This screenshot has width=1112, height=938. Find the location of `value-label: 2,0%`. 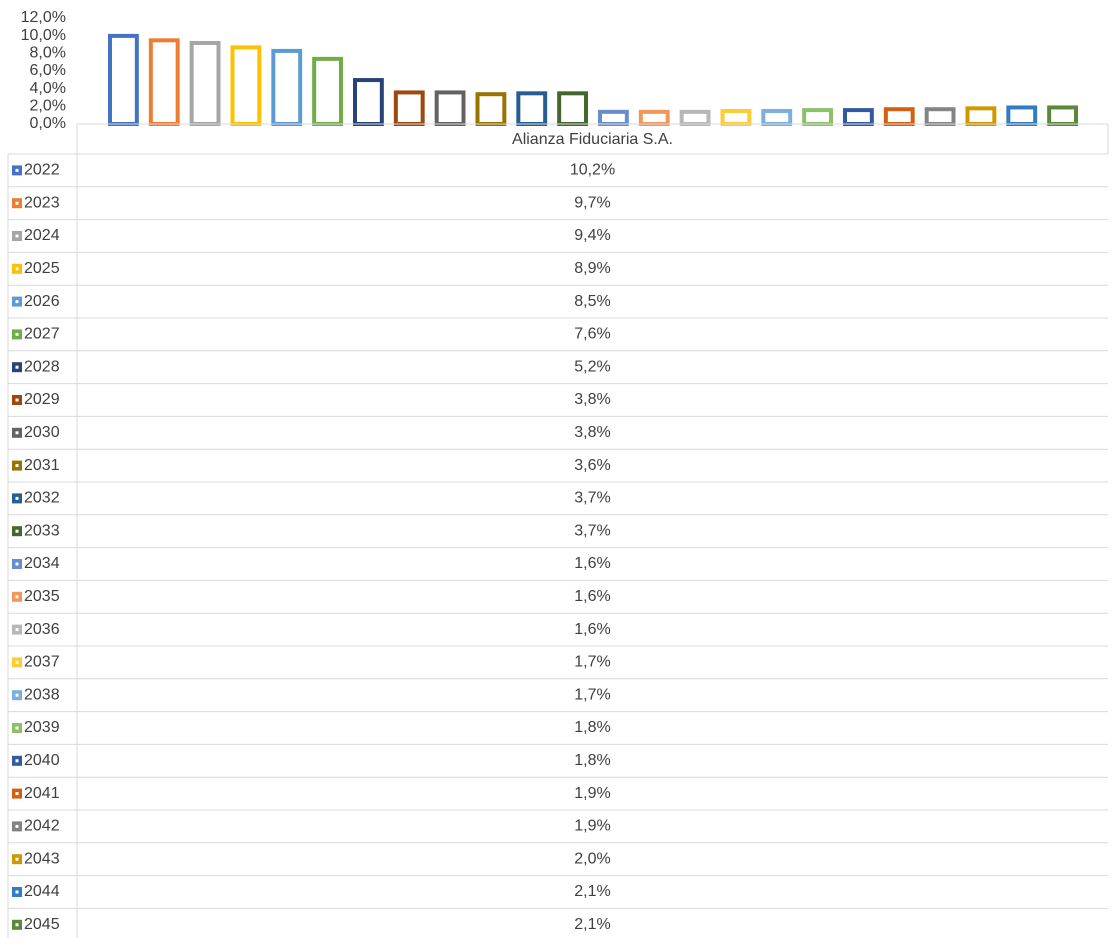

value-label: 2,0% is located at coordinates (592, 858).